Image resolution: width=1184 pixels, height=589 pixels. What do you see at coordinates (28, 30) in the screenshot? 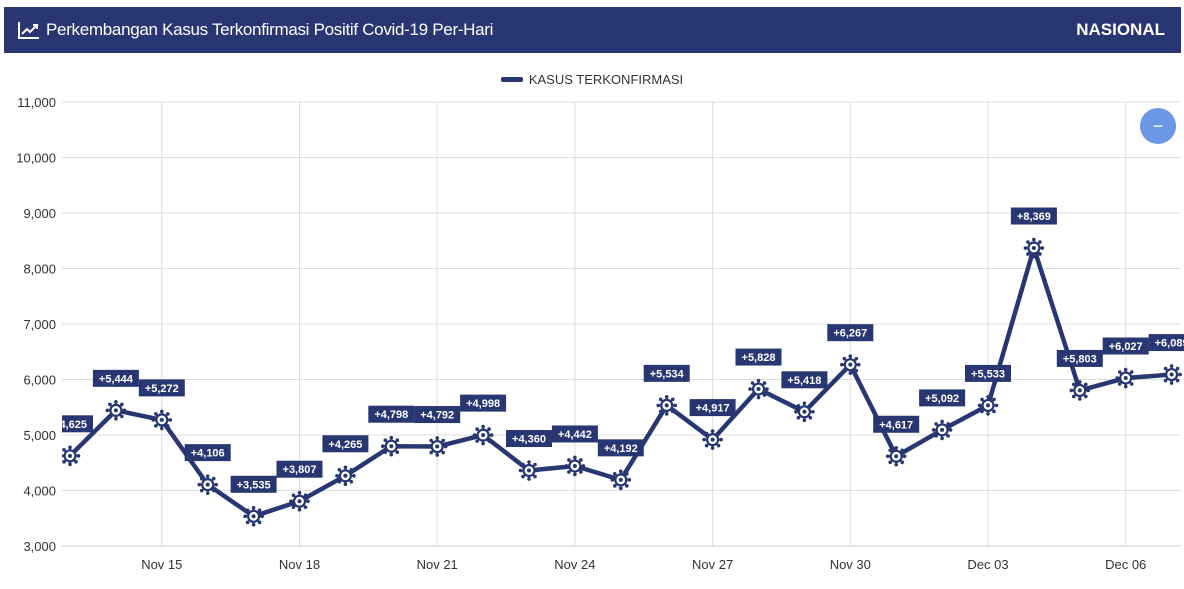
I see `line-chart-icon` at bounding box center [28, 30].